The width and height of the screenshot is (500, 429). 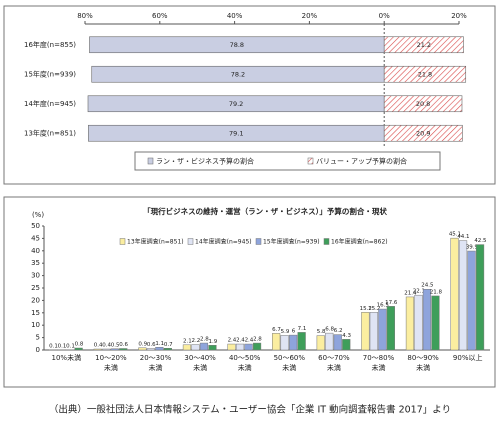 What do you see at coordinates (237, 45) in the screenshot?
I see `value-label: 78.8` at bounding box center [237, 45].